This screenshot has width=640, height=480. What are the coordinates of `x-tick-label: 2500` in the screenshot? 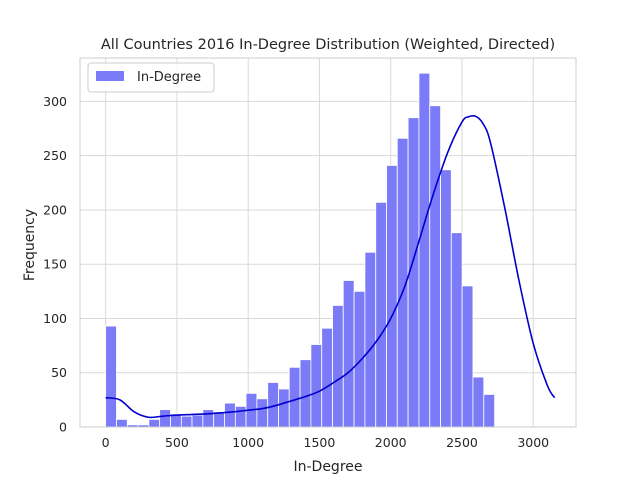 It's located at (462, 442).